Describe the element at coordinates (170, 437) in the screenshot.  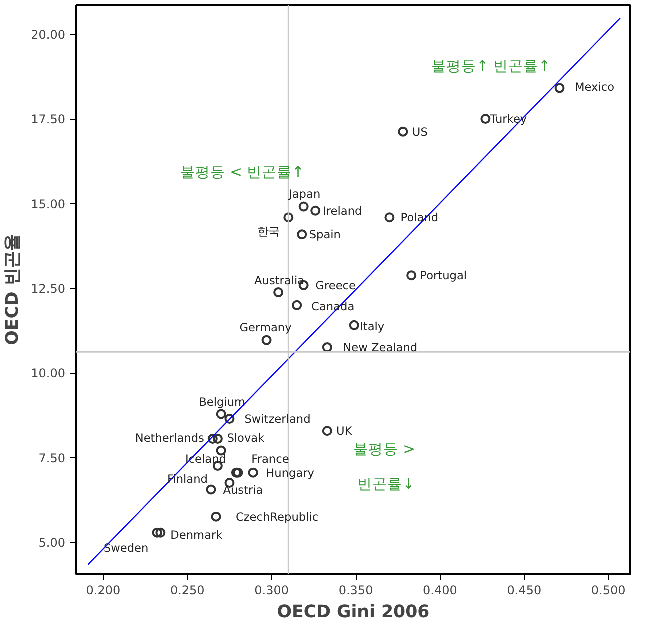
I see `annotation: Netherlands` at that location.